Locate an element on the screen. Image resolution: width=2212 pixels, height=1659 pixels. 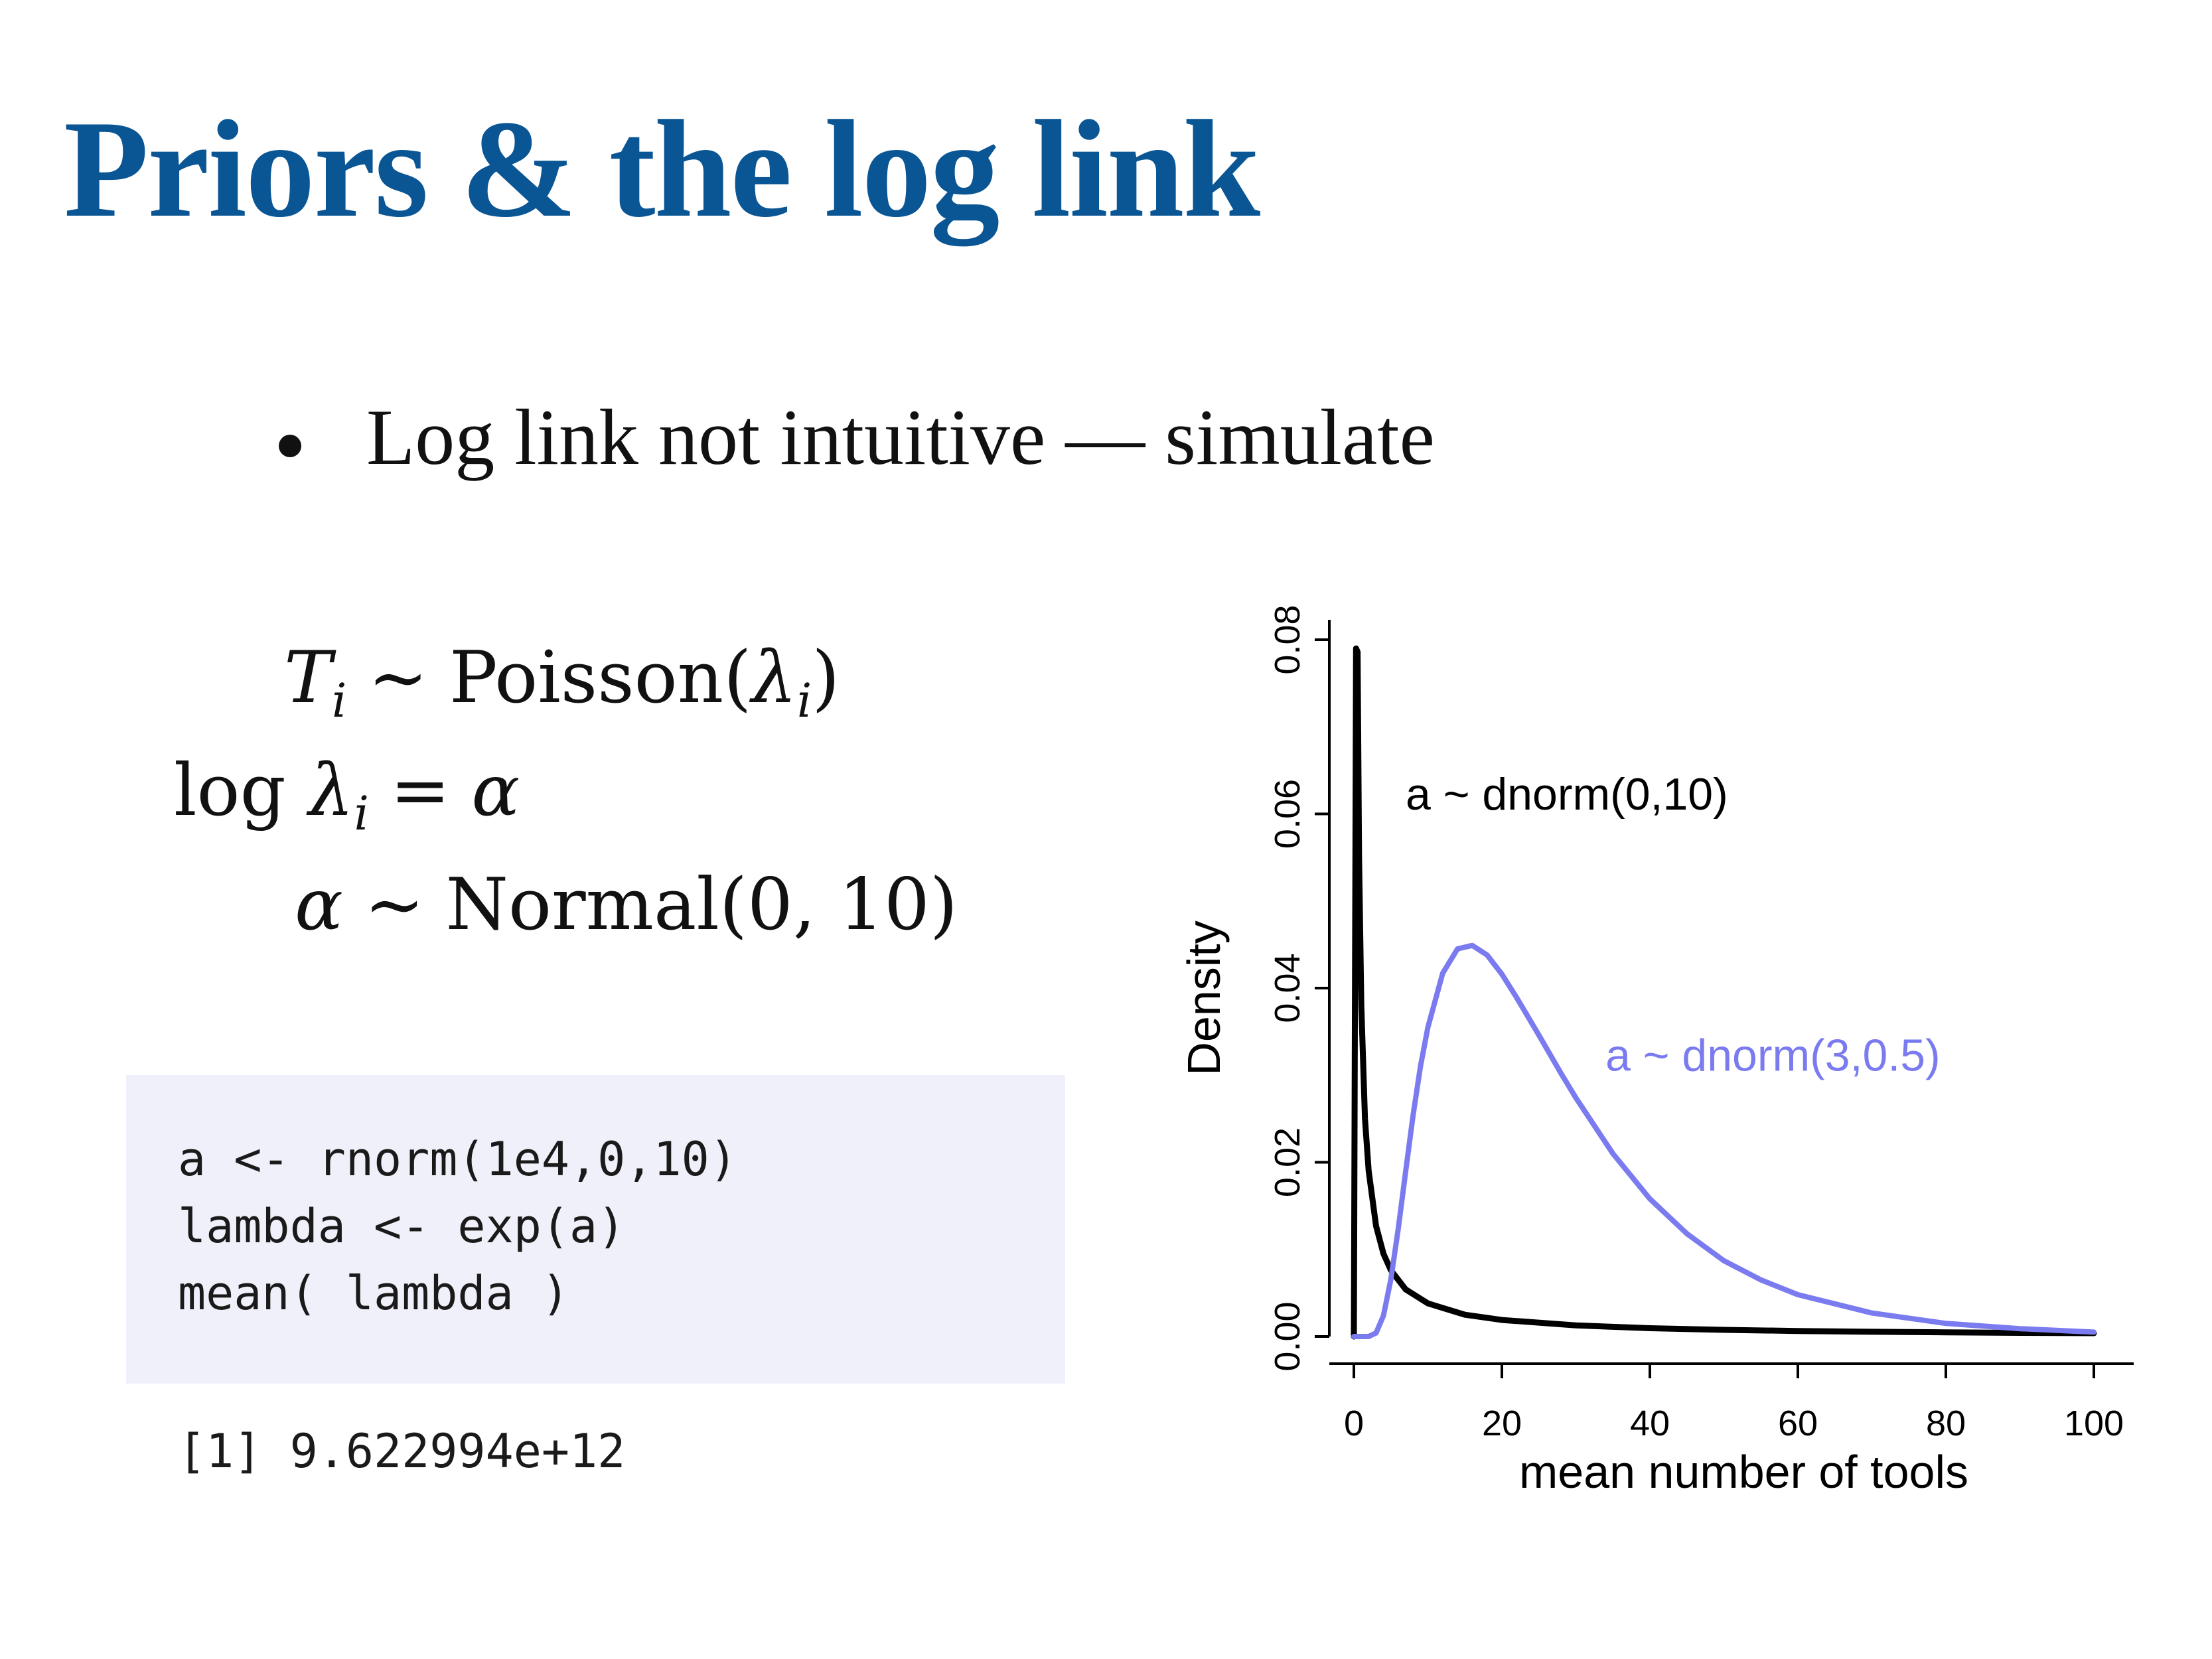
code-line: a <- rnorm(1e4,0,10) is located at coordinates (458, 1159).